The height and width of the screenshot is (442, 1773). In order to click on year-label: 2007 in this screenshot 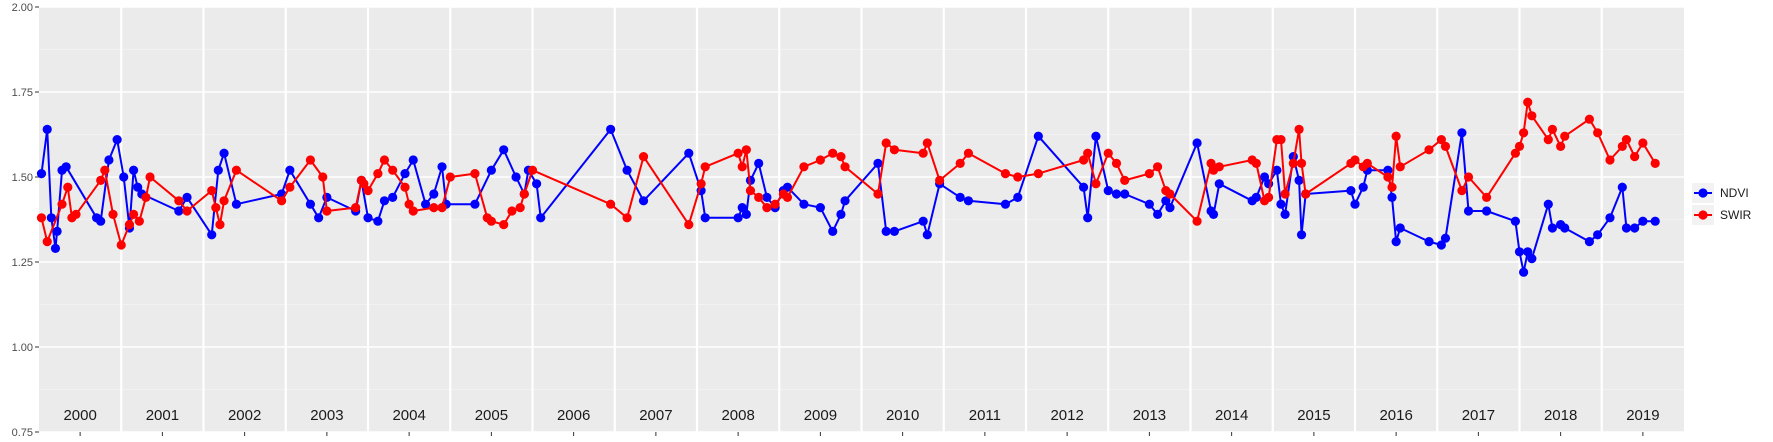, I will do `click(655, 415)`.